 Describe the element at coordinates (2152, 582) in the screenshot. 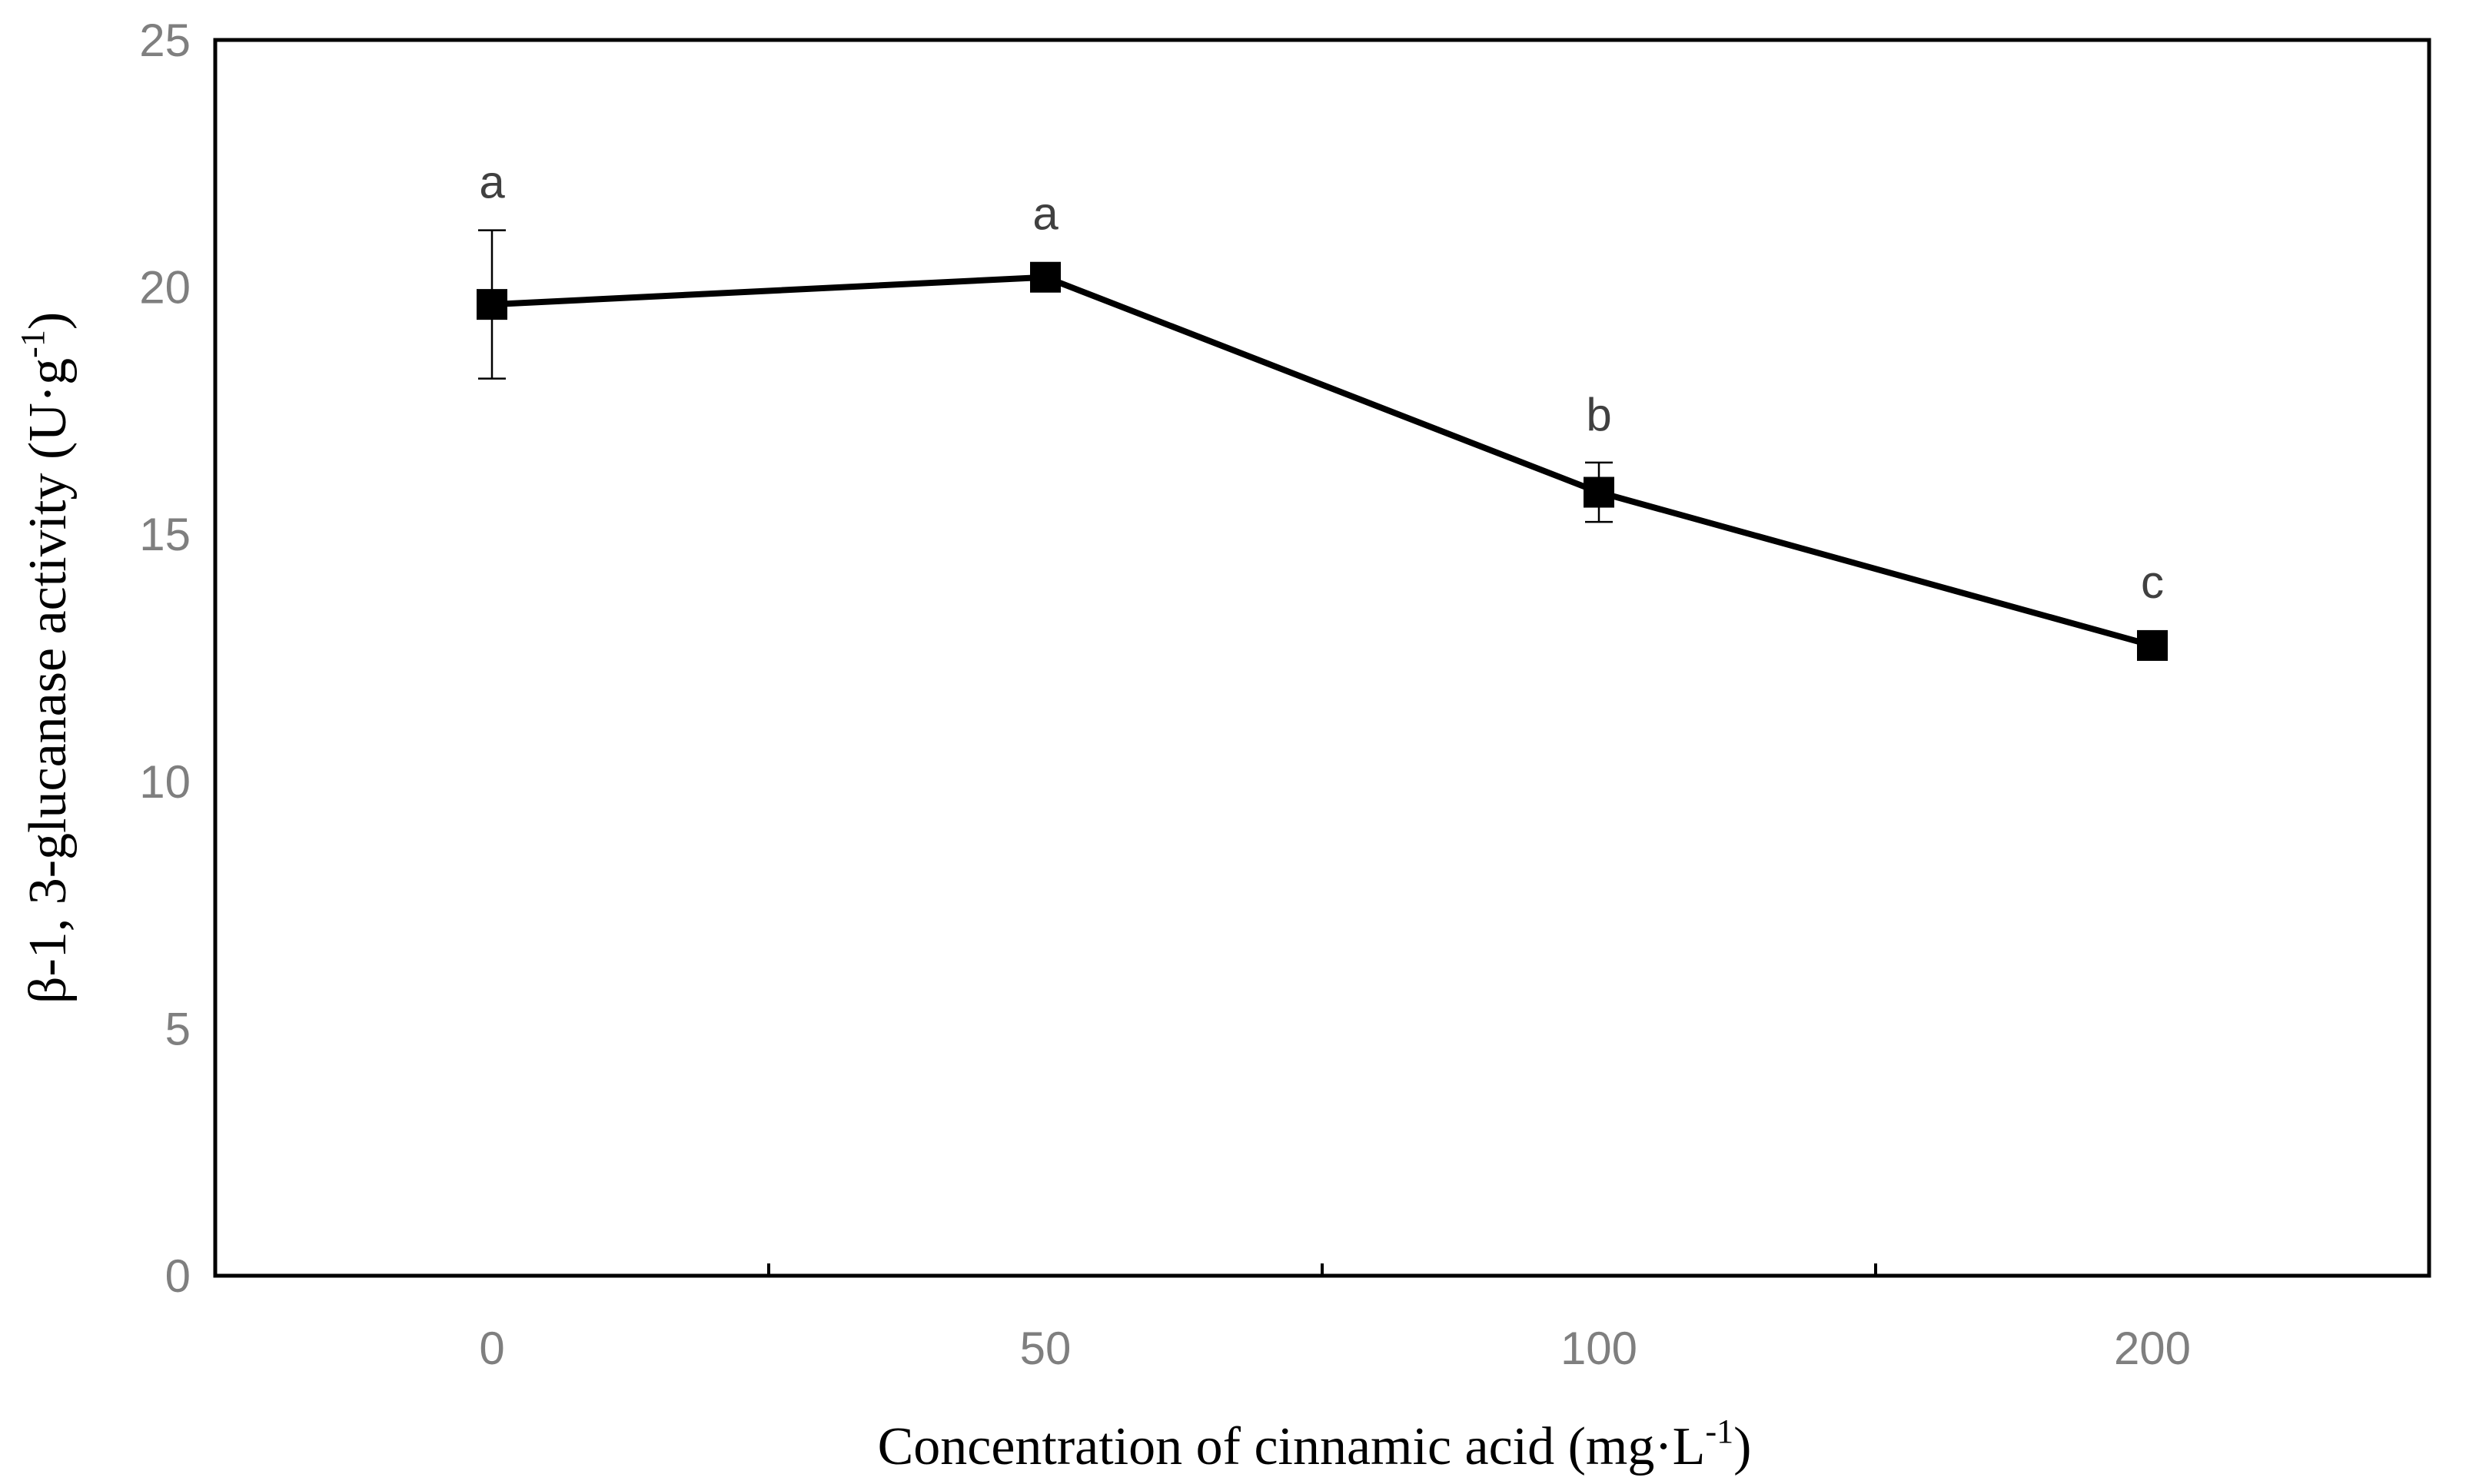

I see `significance-label: c` at that location.